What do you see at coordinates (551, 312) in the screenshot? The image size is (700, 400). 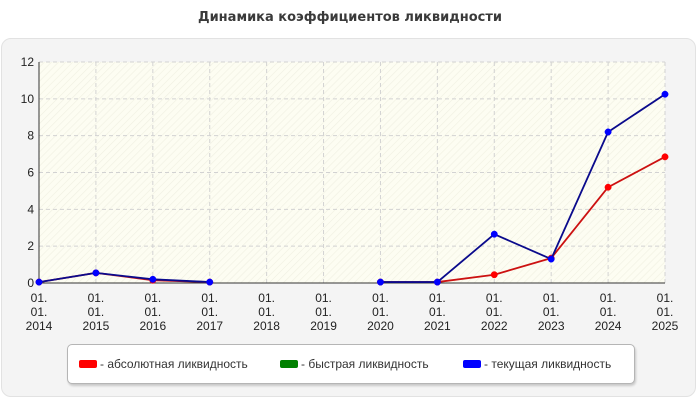 I see `x-tick-label: 01. 01. 2023` at bounding box center [551, 312].